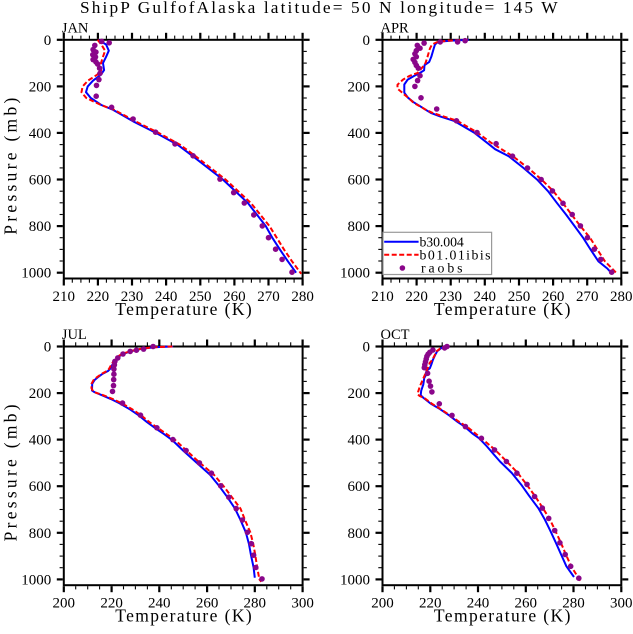 The image size is (633, 634). Describe the element at coordinates (442, 268) in the screenshot. I see `svg-text: raobs` at that location.